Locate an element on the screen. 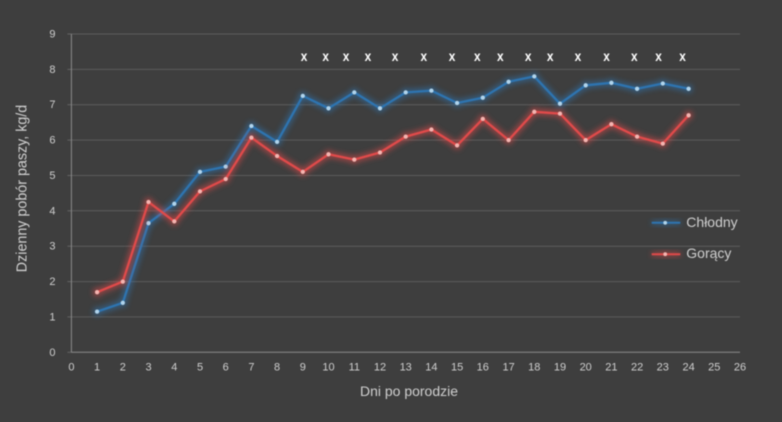  svg-text: 26 is located at coordinates (740, 368).